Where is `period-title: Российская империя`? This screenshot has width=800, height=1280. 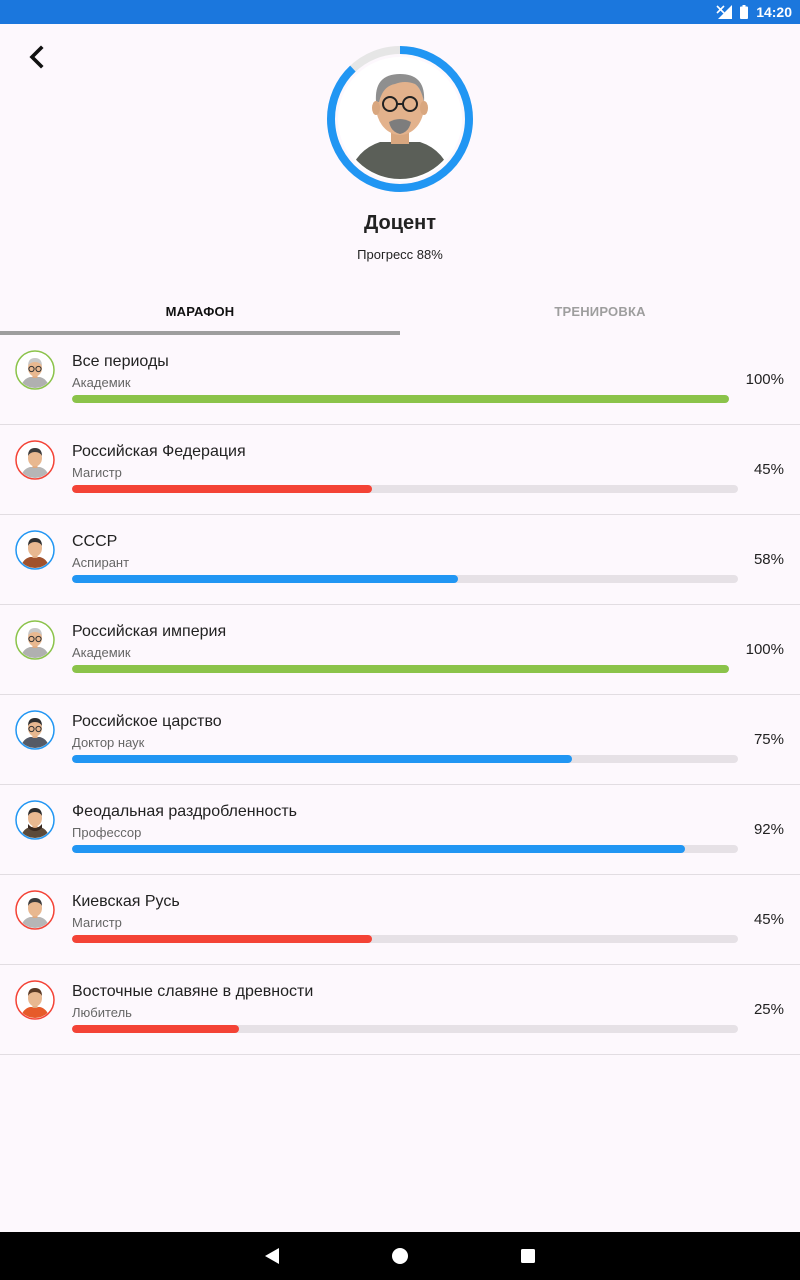 period-title: Российская империя is located at coordinates (149, 631).